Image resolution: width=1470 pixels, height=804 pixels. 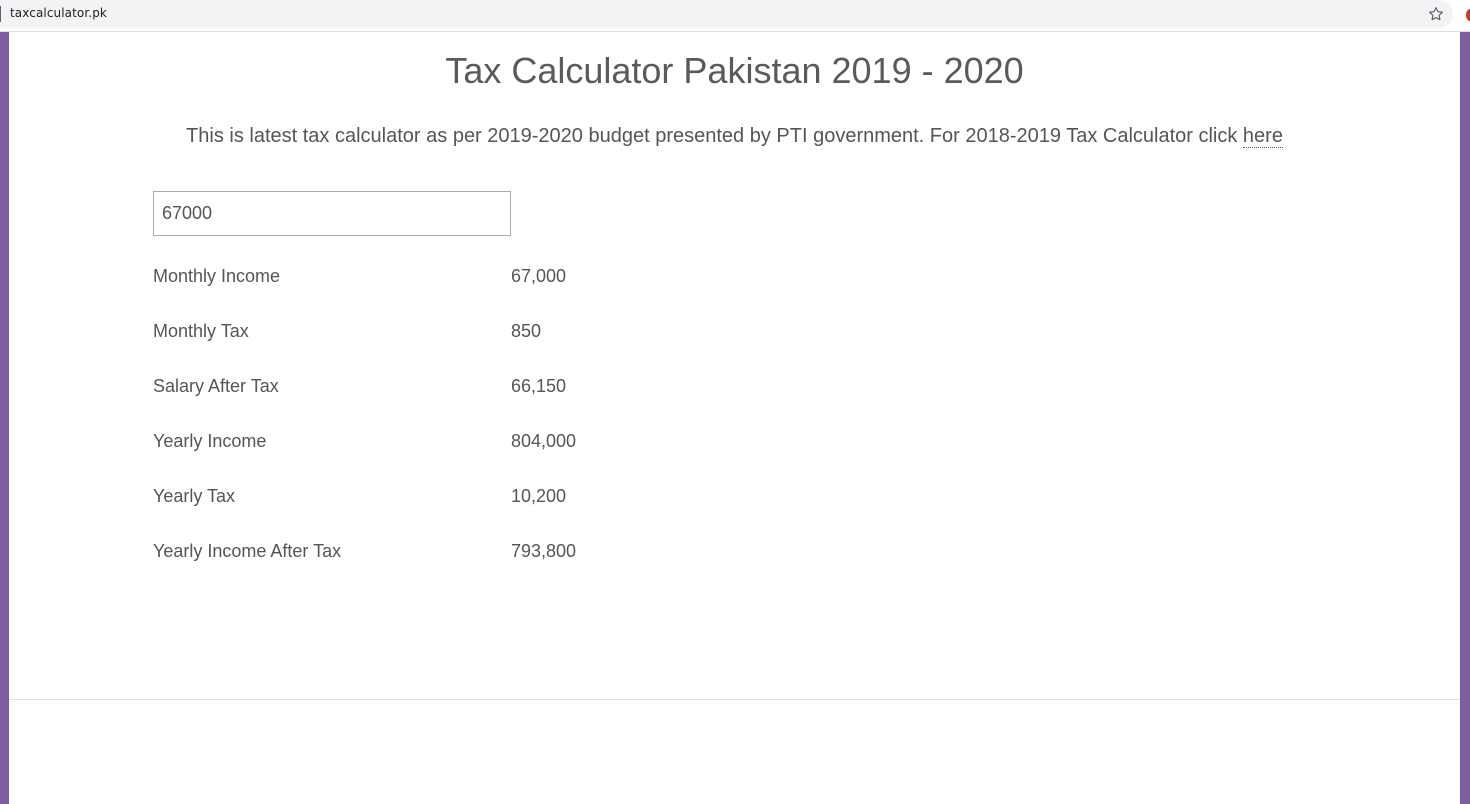 I want to click on result-value: 10,200, so click(x=539, y=496).